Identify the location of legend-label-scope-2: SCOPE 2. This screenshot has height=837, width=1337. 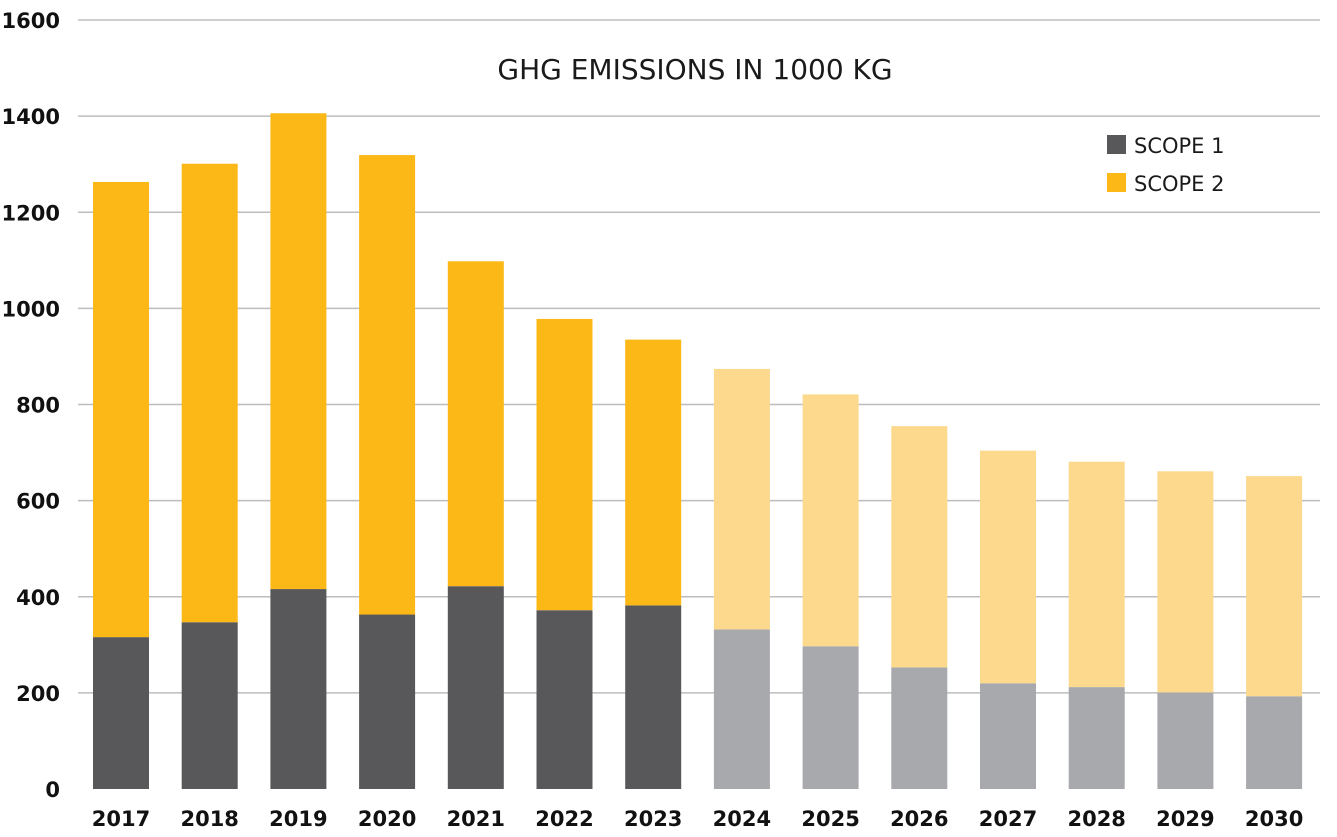
(1179, 184).